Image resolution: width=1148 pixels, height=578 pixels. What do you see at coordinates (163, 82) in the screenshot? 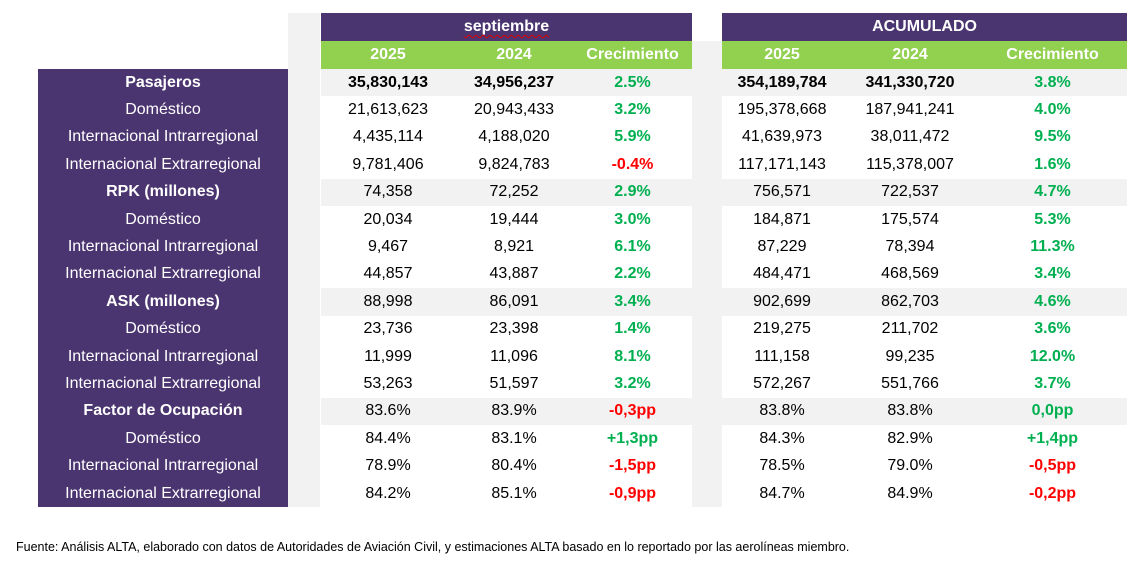
I see `row-label: Pasajeros` at bounding box center [163, 82].